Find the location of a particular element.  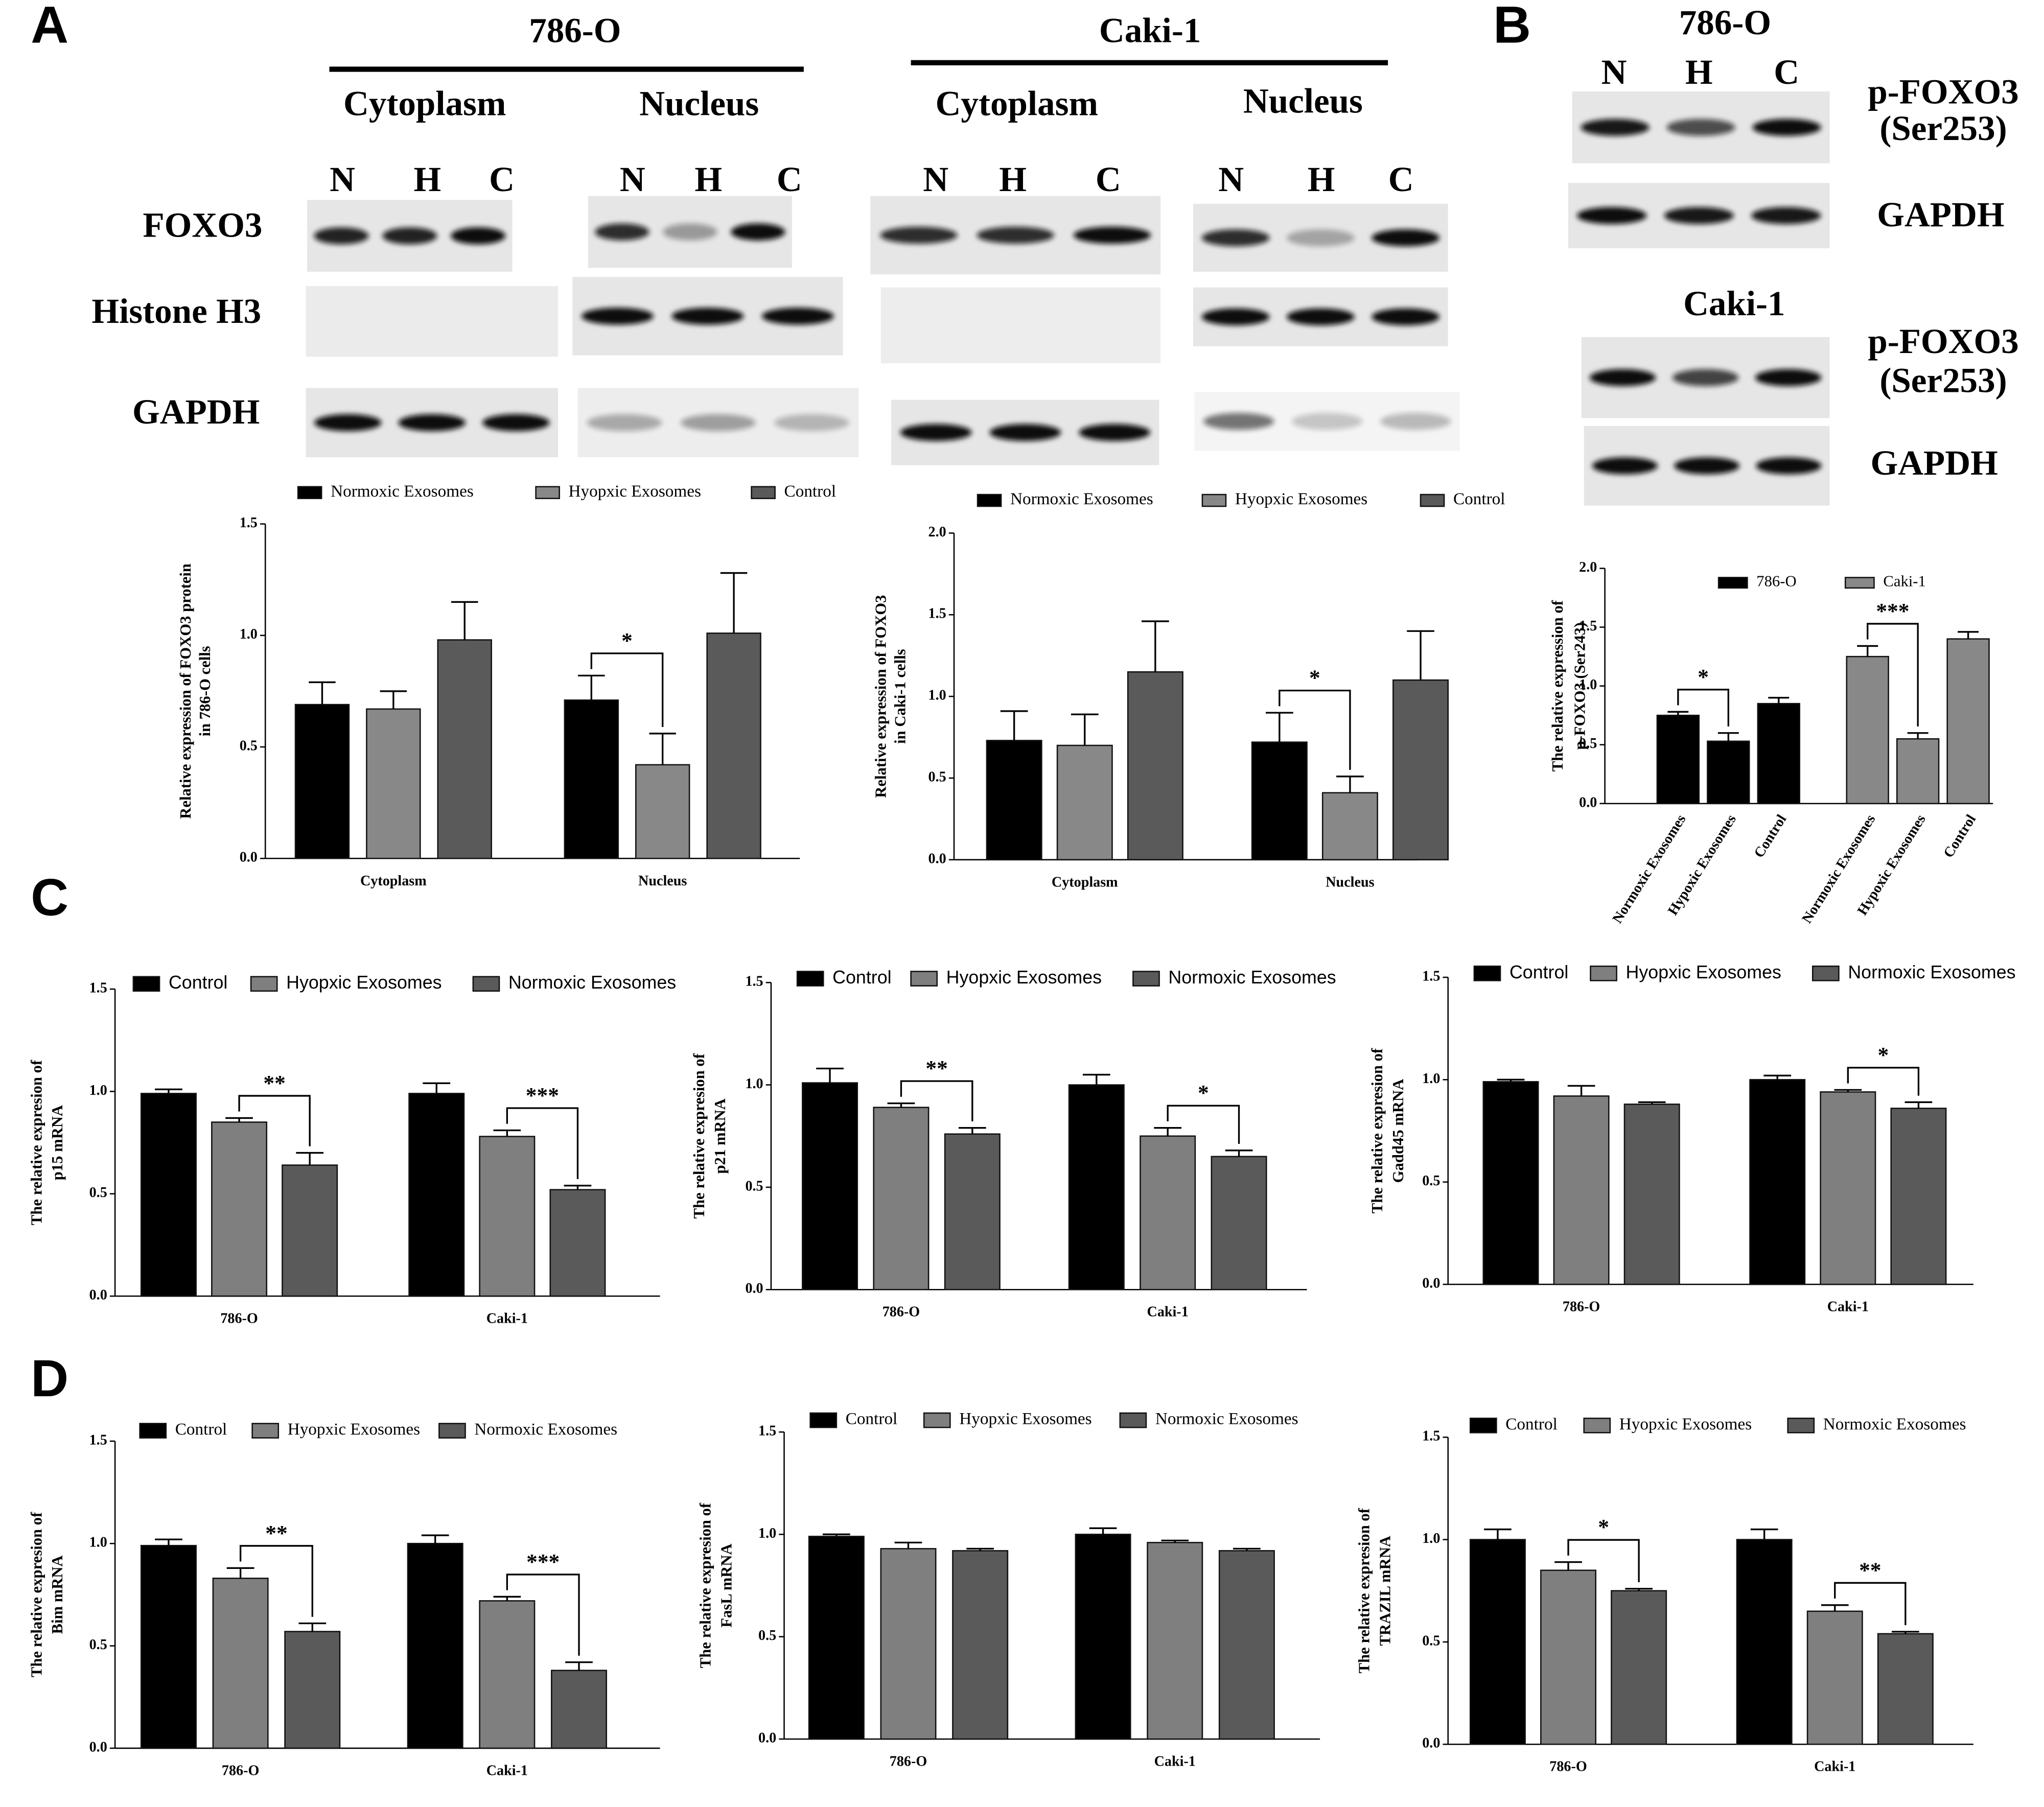

legend-label: Control is located at coordinates (872, 1419).